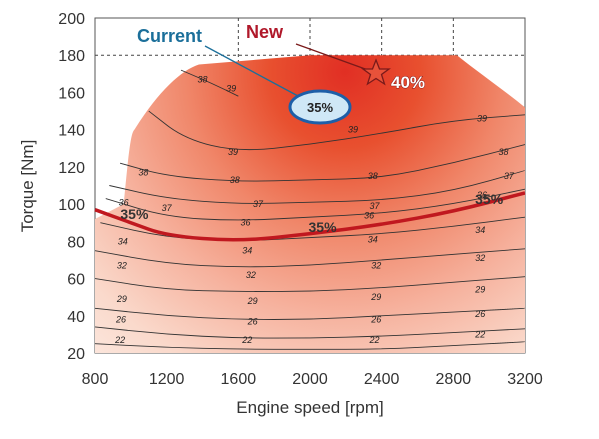 The width and height of the screenshot is (599, 439). What do you see at coordinates (309, 407) in the screenshot?
I see `x-axis-title: Engine speed [rpm]` at bounding box center [309, 407].